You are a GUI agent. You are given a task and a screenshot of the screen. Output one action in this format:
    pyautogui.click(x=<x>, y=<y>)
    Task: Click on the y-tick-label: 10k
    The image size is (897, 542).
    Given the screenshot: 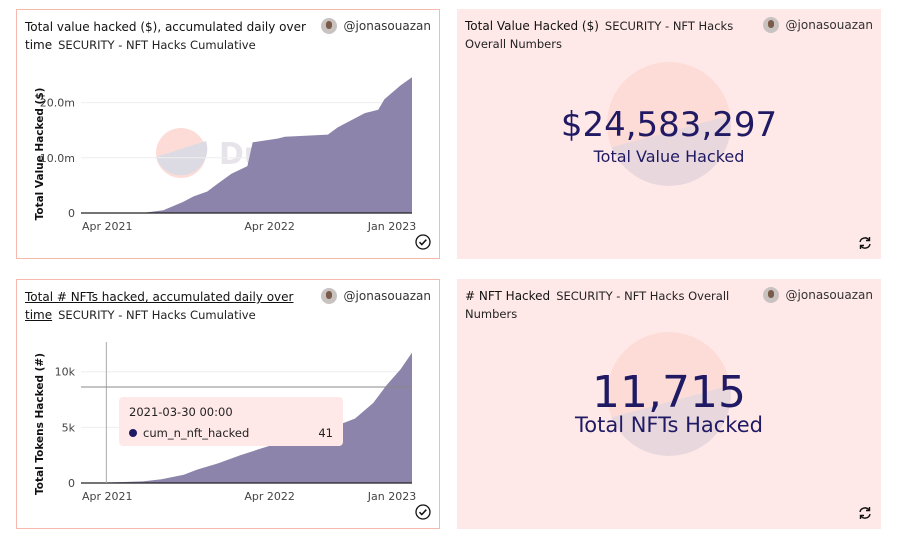 What is the action you would take?
    pyautogui.click(x=65, y=372)
    